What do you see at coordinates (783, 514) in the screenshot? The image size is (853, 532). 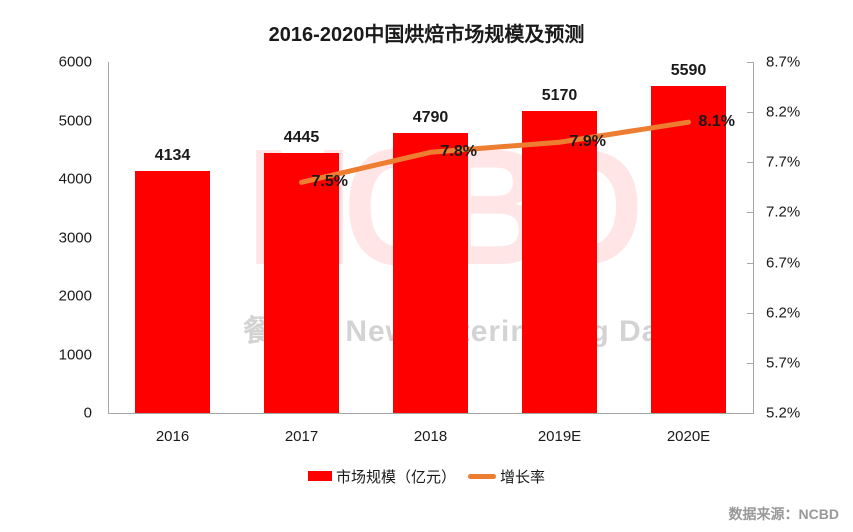 I see `data-source-note: 数据来源：NCBD` at bounding box center [783, 514].